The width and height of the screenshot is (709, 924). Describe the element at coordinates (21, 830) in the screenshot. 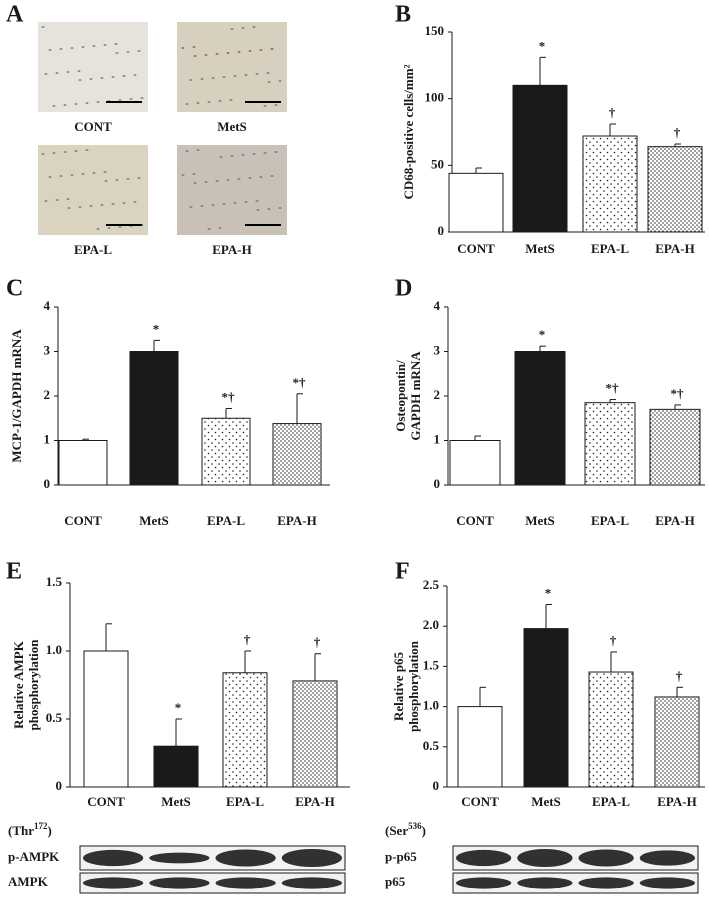

I see `site-open: (Thr` at that location.